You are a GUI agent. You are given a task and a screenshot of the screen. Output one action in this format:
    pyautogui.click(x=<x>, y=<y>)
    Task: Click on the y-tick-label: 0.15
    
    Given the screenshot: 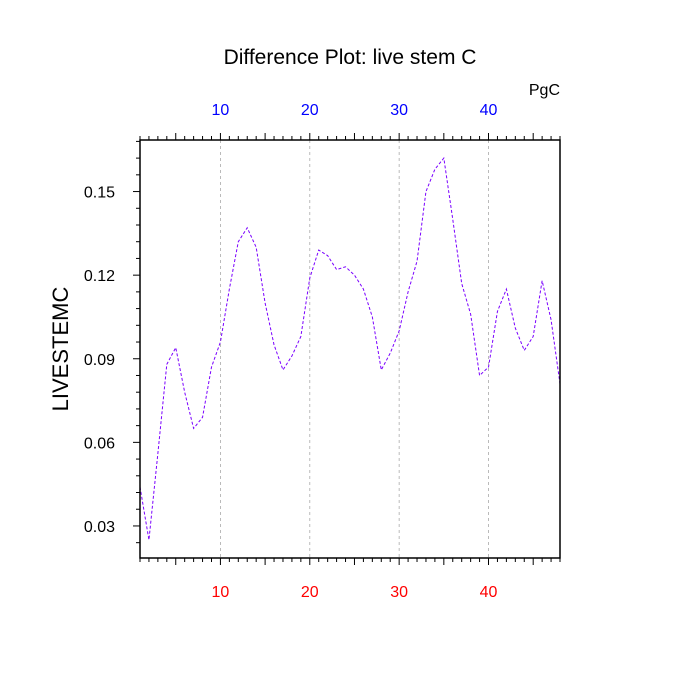 What is the action you would take?
    pyautogui.click(x=99, y=193)
    